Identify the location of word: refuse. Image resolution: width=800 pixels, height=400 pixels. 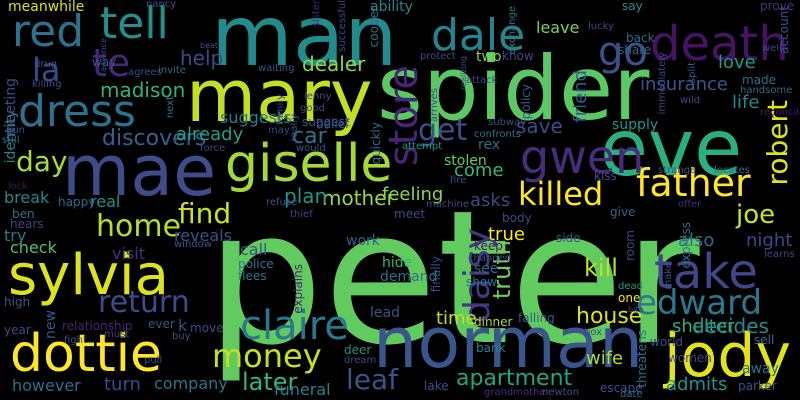
(282, 202).